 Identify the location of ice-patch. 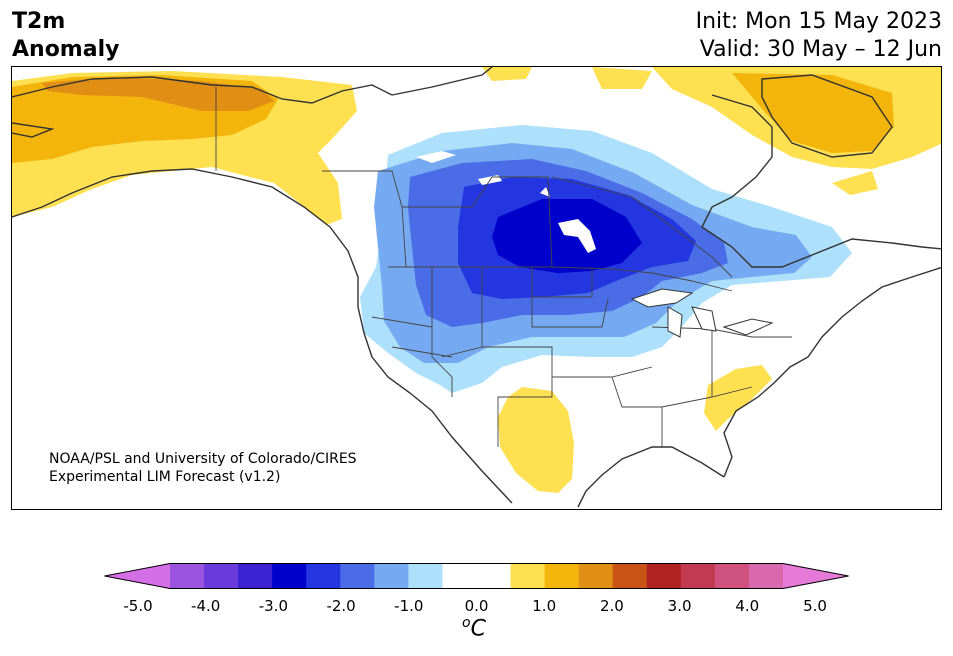
(483, 174).